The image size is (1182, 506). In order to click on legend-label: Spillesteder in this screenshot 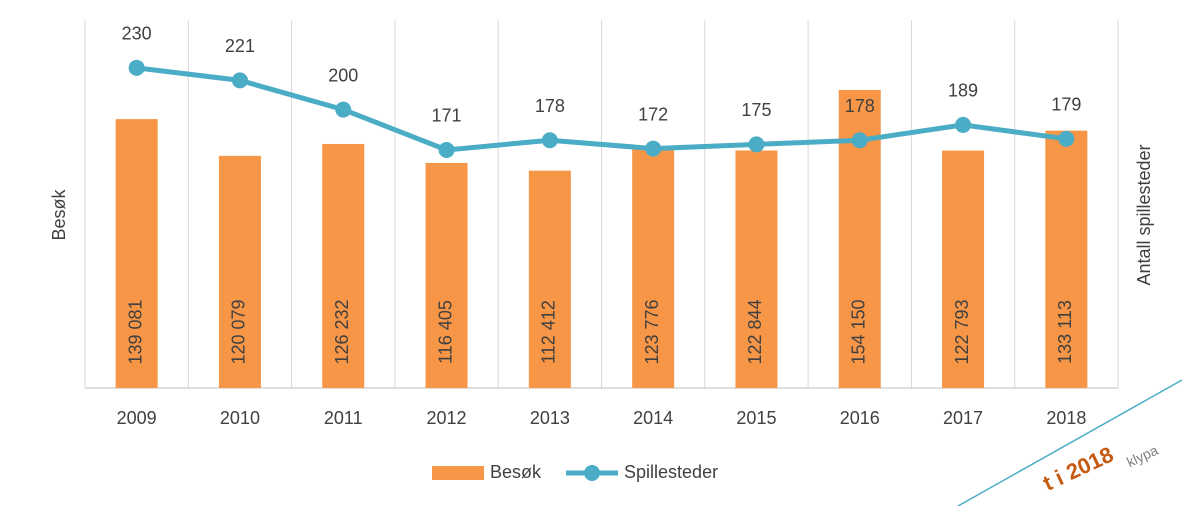, I will do `click(671, 472)`.